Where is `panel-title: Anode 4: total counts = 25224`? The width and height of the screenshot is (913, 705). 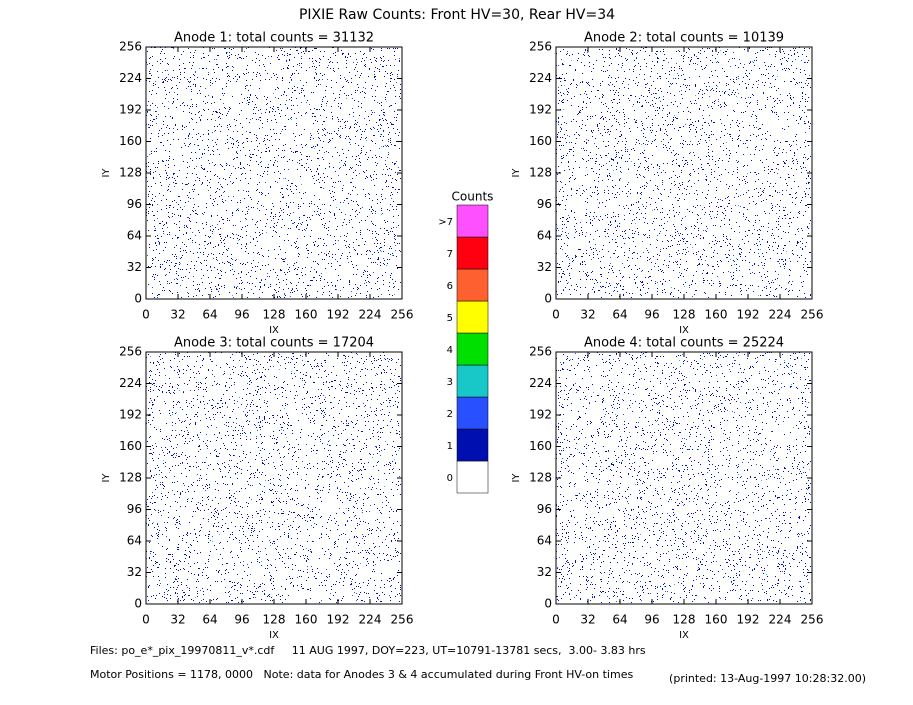
panel-title: Anode 4: total counts = 25224 is located at coordinates (684, 343).